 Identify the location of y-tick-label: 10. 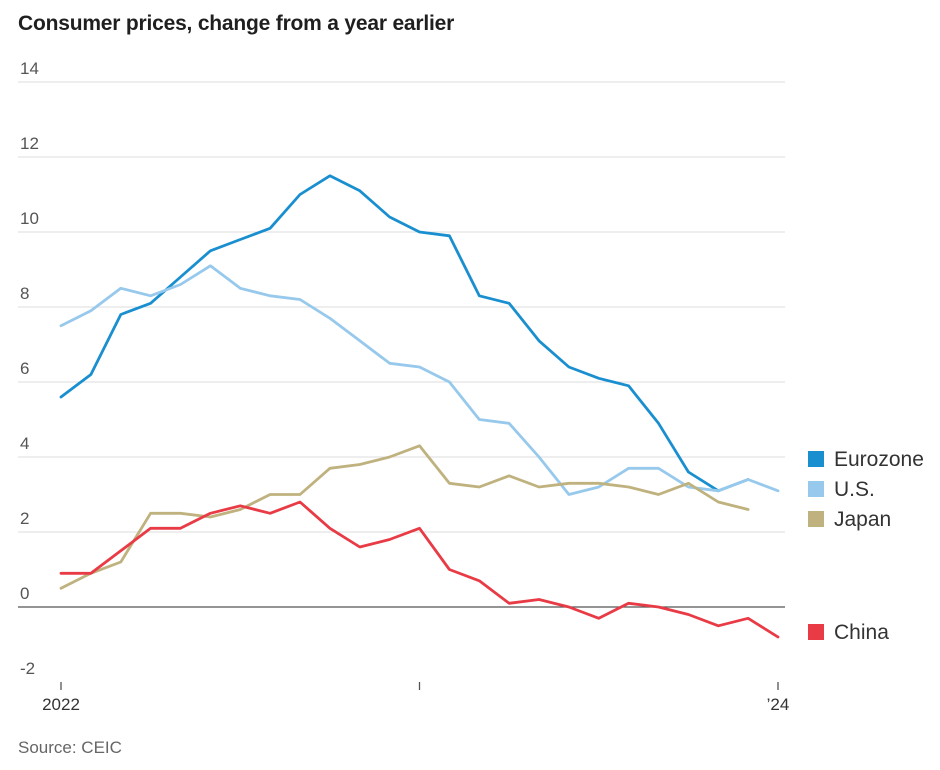
(29, 218).